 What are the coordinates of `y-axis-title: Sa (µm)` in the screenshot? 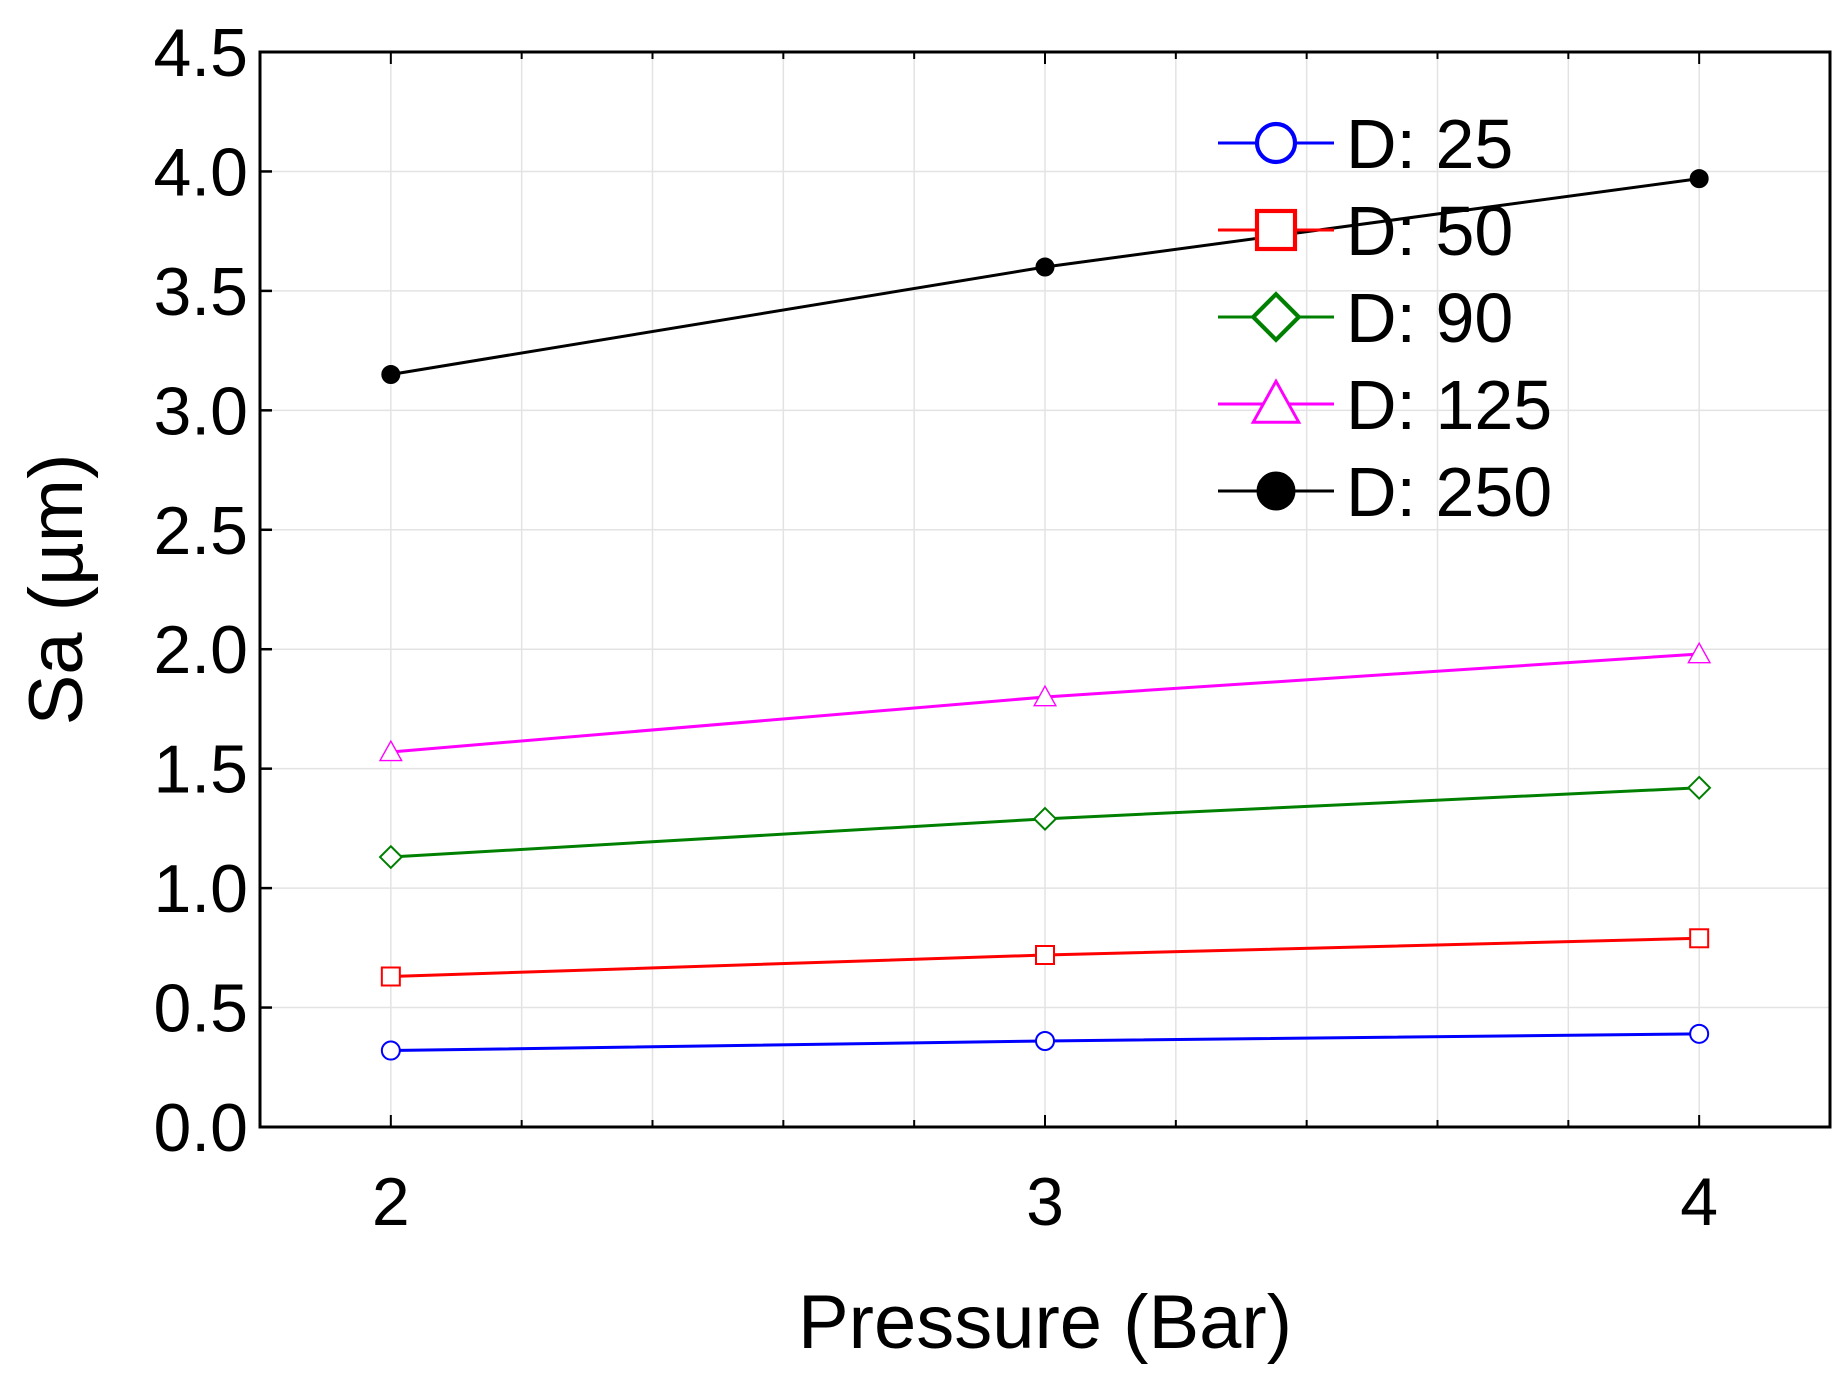 It's located at (56, 590).